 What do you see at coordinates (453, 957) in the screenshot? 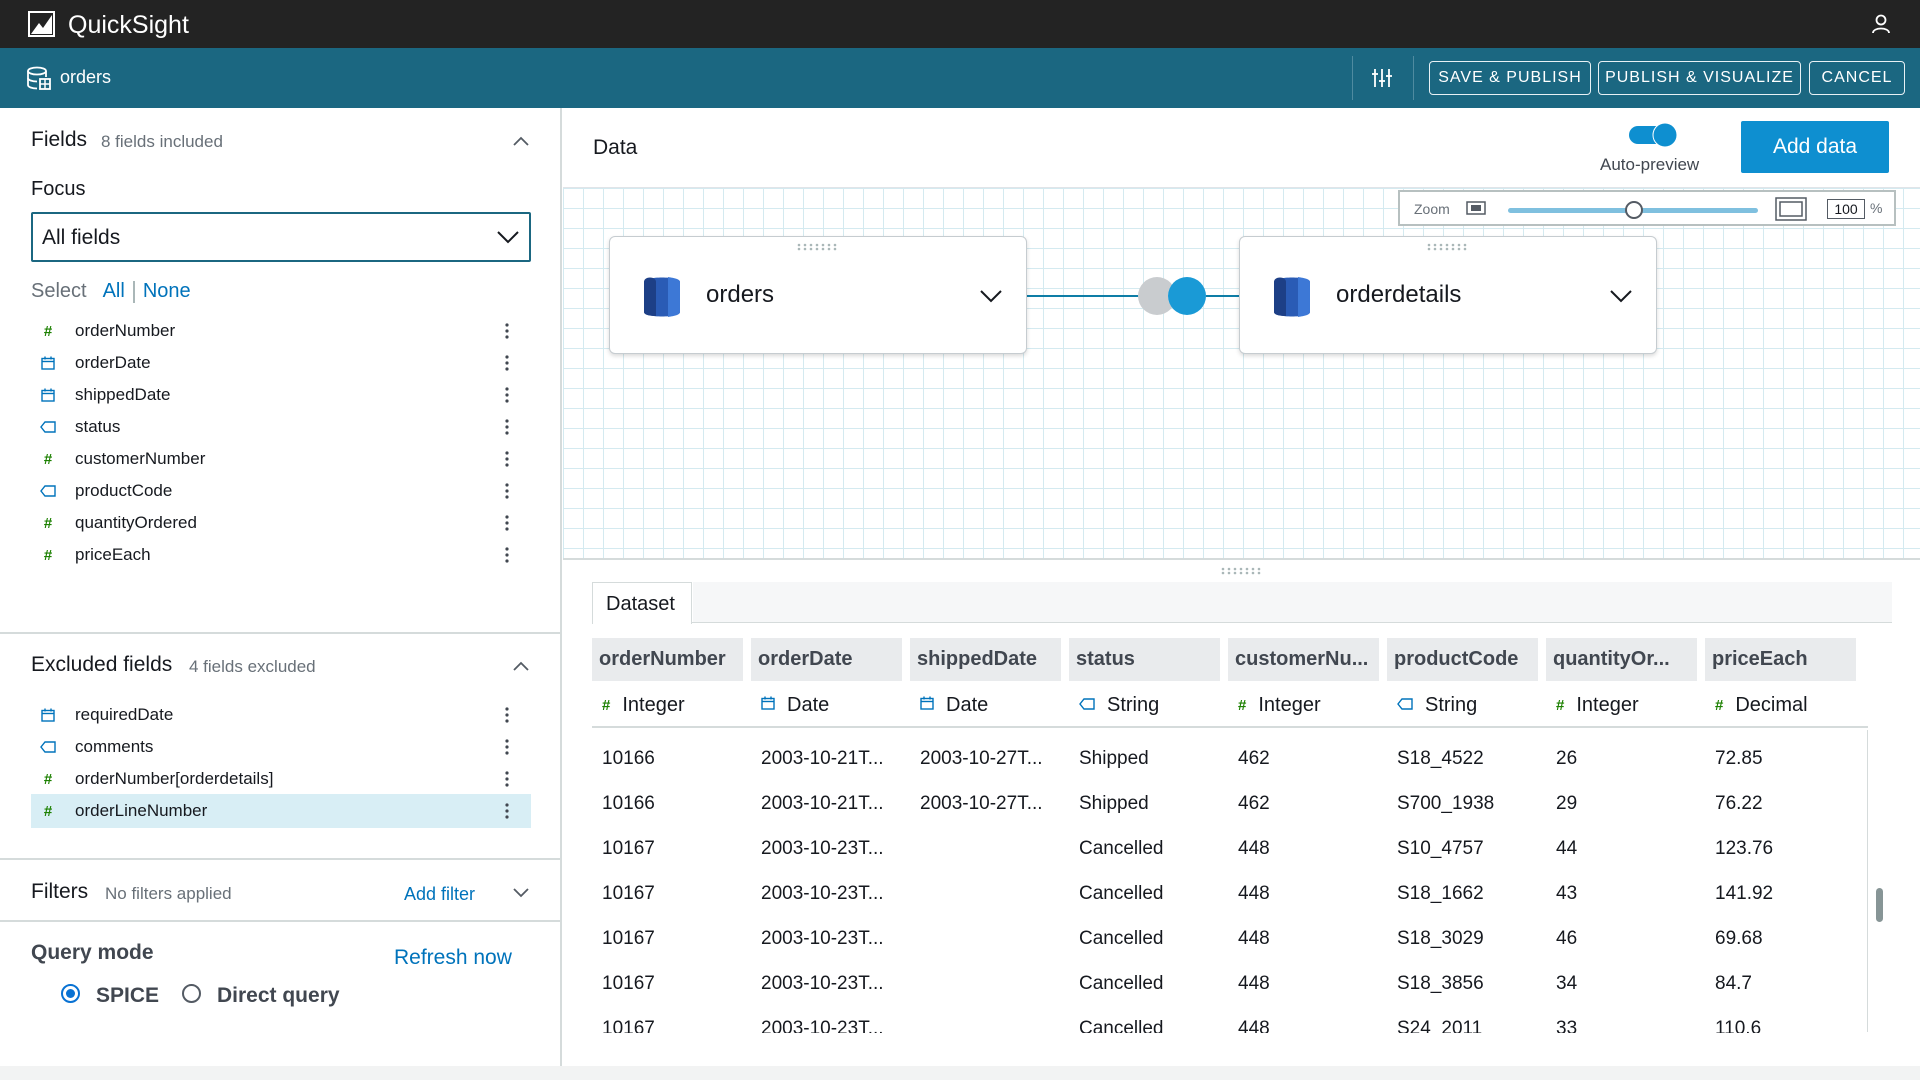
I see `refresh-now-link: Refresh now` at bounding box center [453, 957].